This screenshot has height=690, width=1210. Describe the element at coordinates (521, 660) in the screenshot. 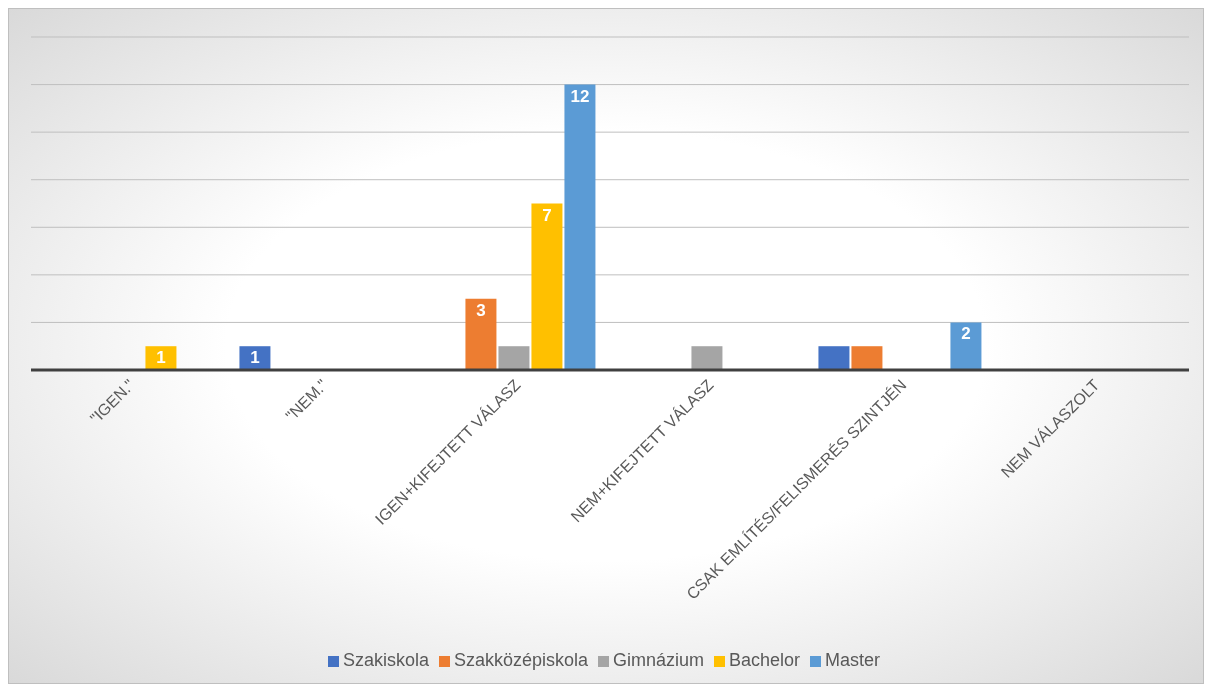

I see `legend-label: Szakközépiskola` at that location.